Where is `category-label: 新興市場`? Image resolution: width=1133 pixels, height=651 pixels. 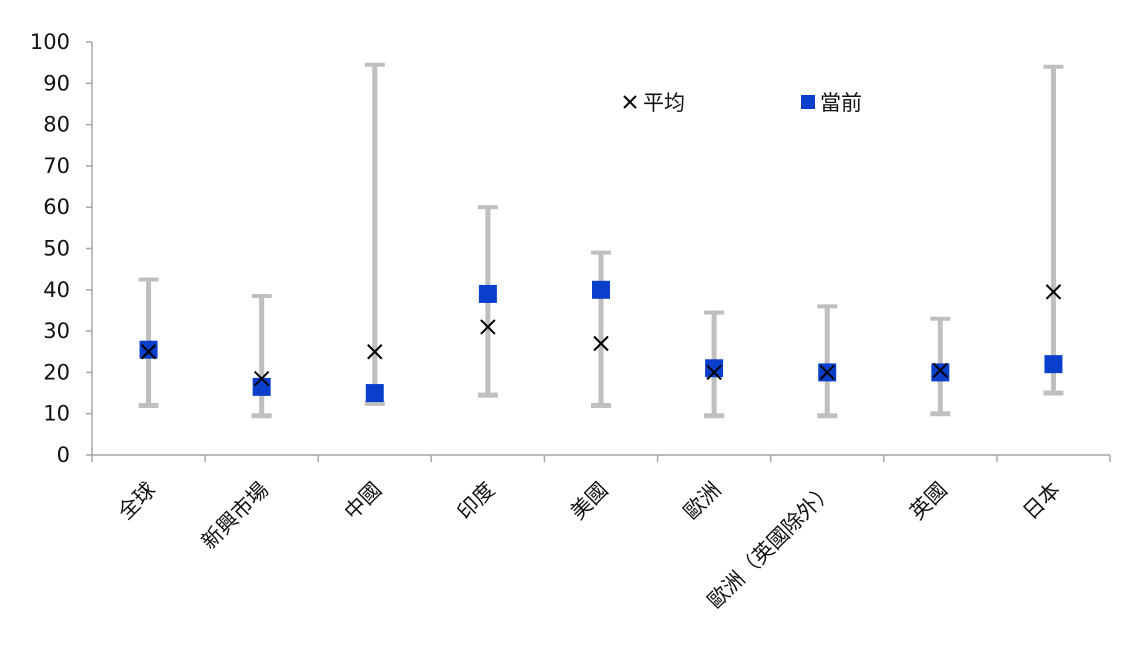
category-label: 新興市場 is located at coordinates (235, 516).